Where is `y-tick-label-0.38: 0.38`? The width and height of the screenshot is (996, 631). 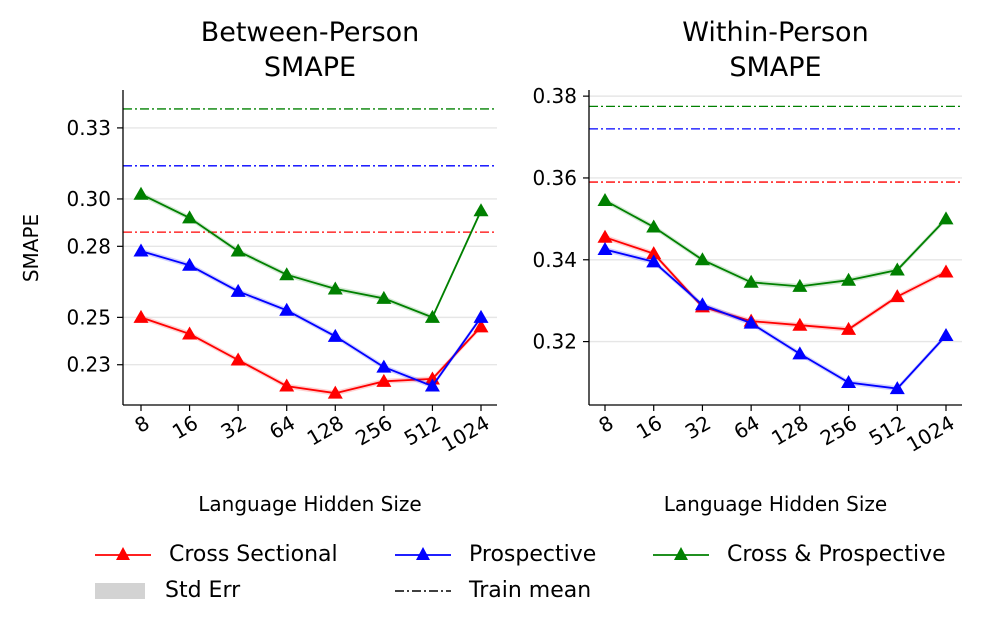 y-tick-label-0.38: 0.38 is located at coordinates (554, 96).